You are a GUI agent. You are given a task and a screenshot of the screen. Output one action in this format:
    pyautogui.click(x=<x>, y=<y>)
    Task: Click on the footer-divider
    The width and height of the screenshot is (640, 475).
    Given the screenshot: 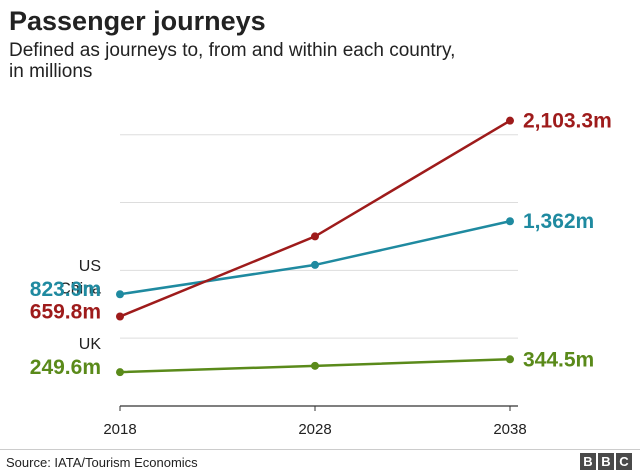 What is the action you would take?
    pyautogui.click(x=320, y=449)
    